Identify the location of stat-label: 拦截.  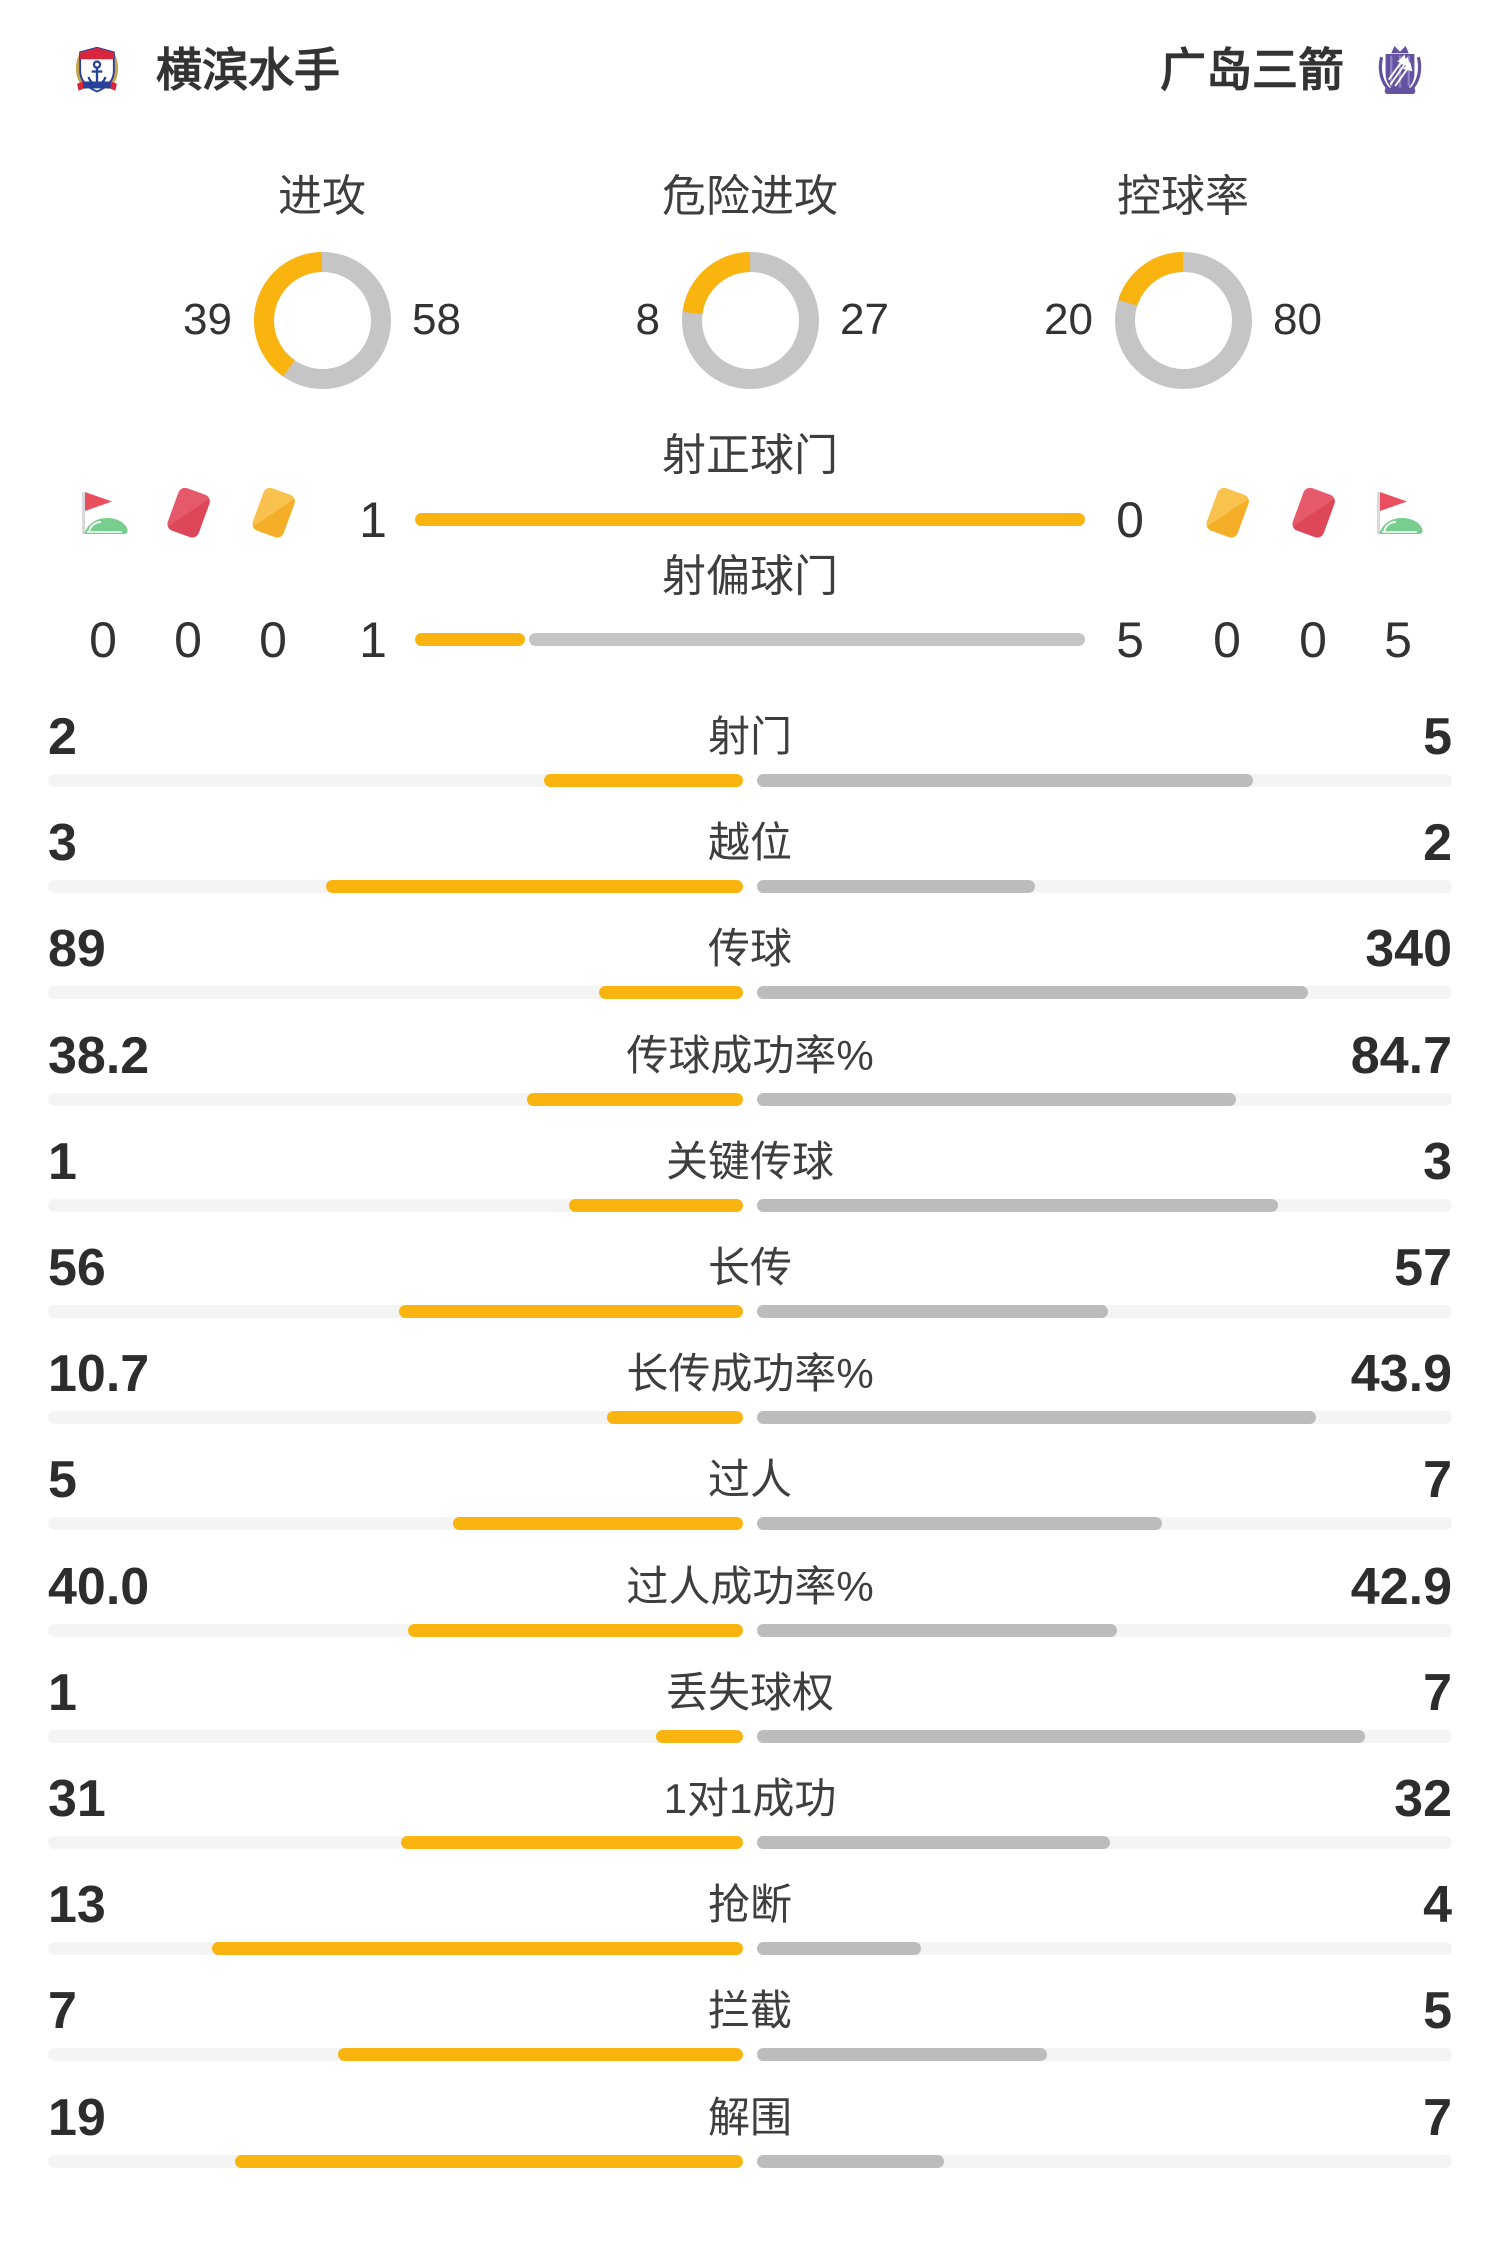
(749, 2010).